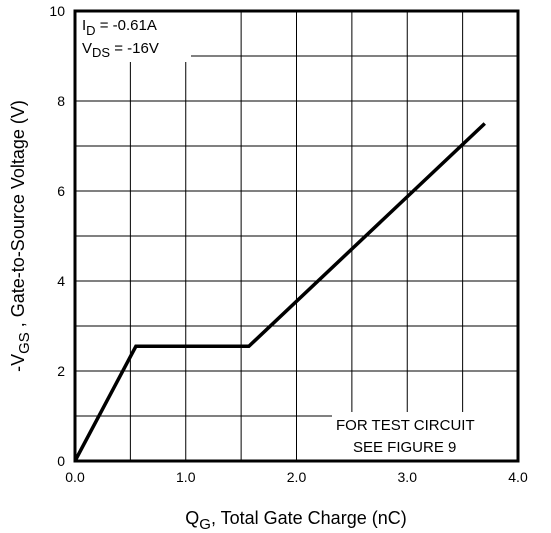 Image resolution: width=551 pixels, height=533 pixels. What do you see at coordinates (75, 477) in the screenshot?
I see `x-tick-label: 0.0` at bounding box center [75, 477].